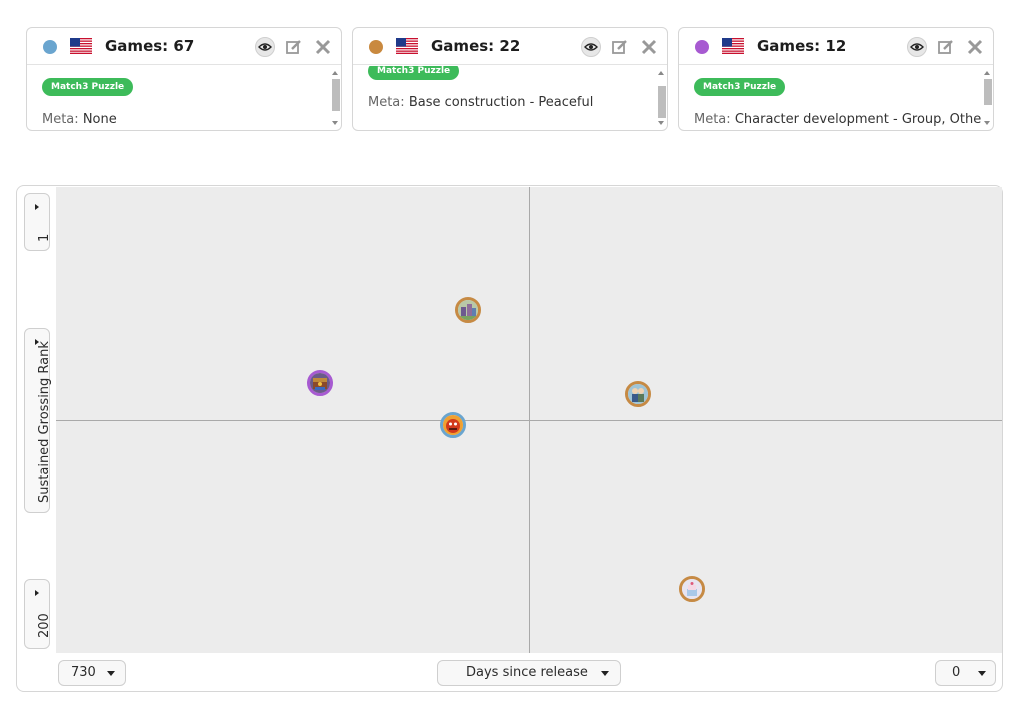 This screenshot has height=715, width=1024. I want to click on card-header: Games: 22, so click(510, 46).